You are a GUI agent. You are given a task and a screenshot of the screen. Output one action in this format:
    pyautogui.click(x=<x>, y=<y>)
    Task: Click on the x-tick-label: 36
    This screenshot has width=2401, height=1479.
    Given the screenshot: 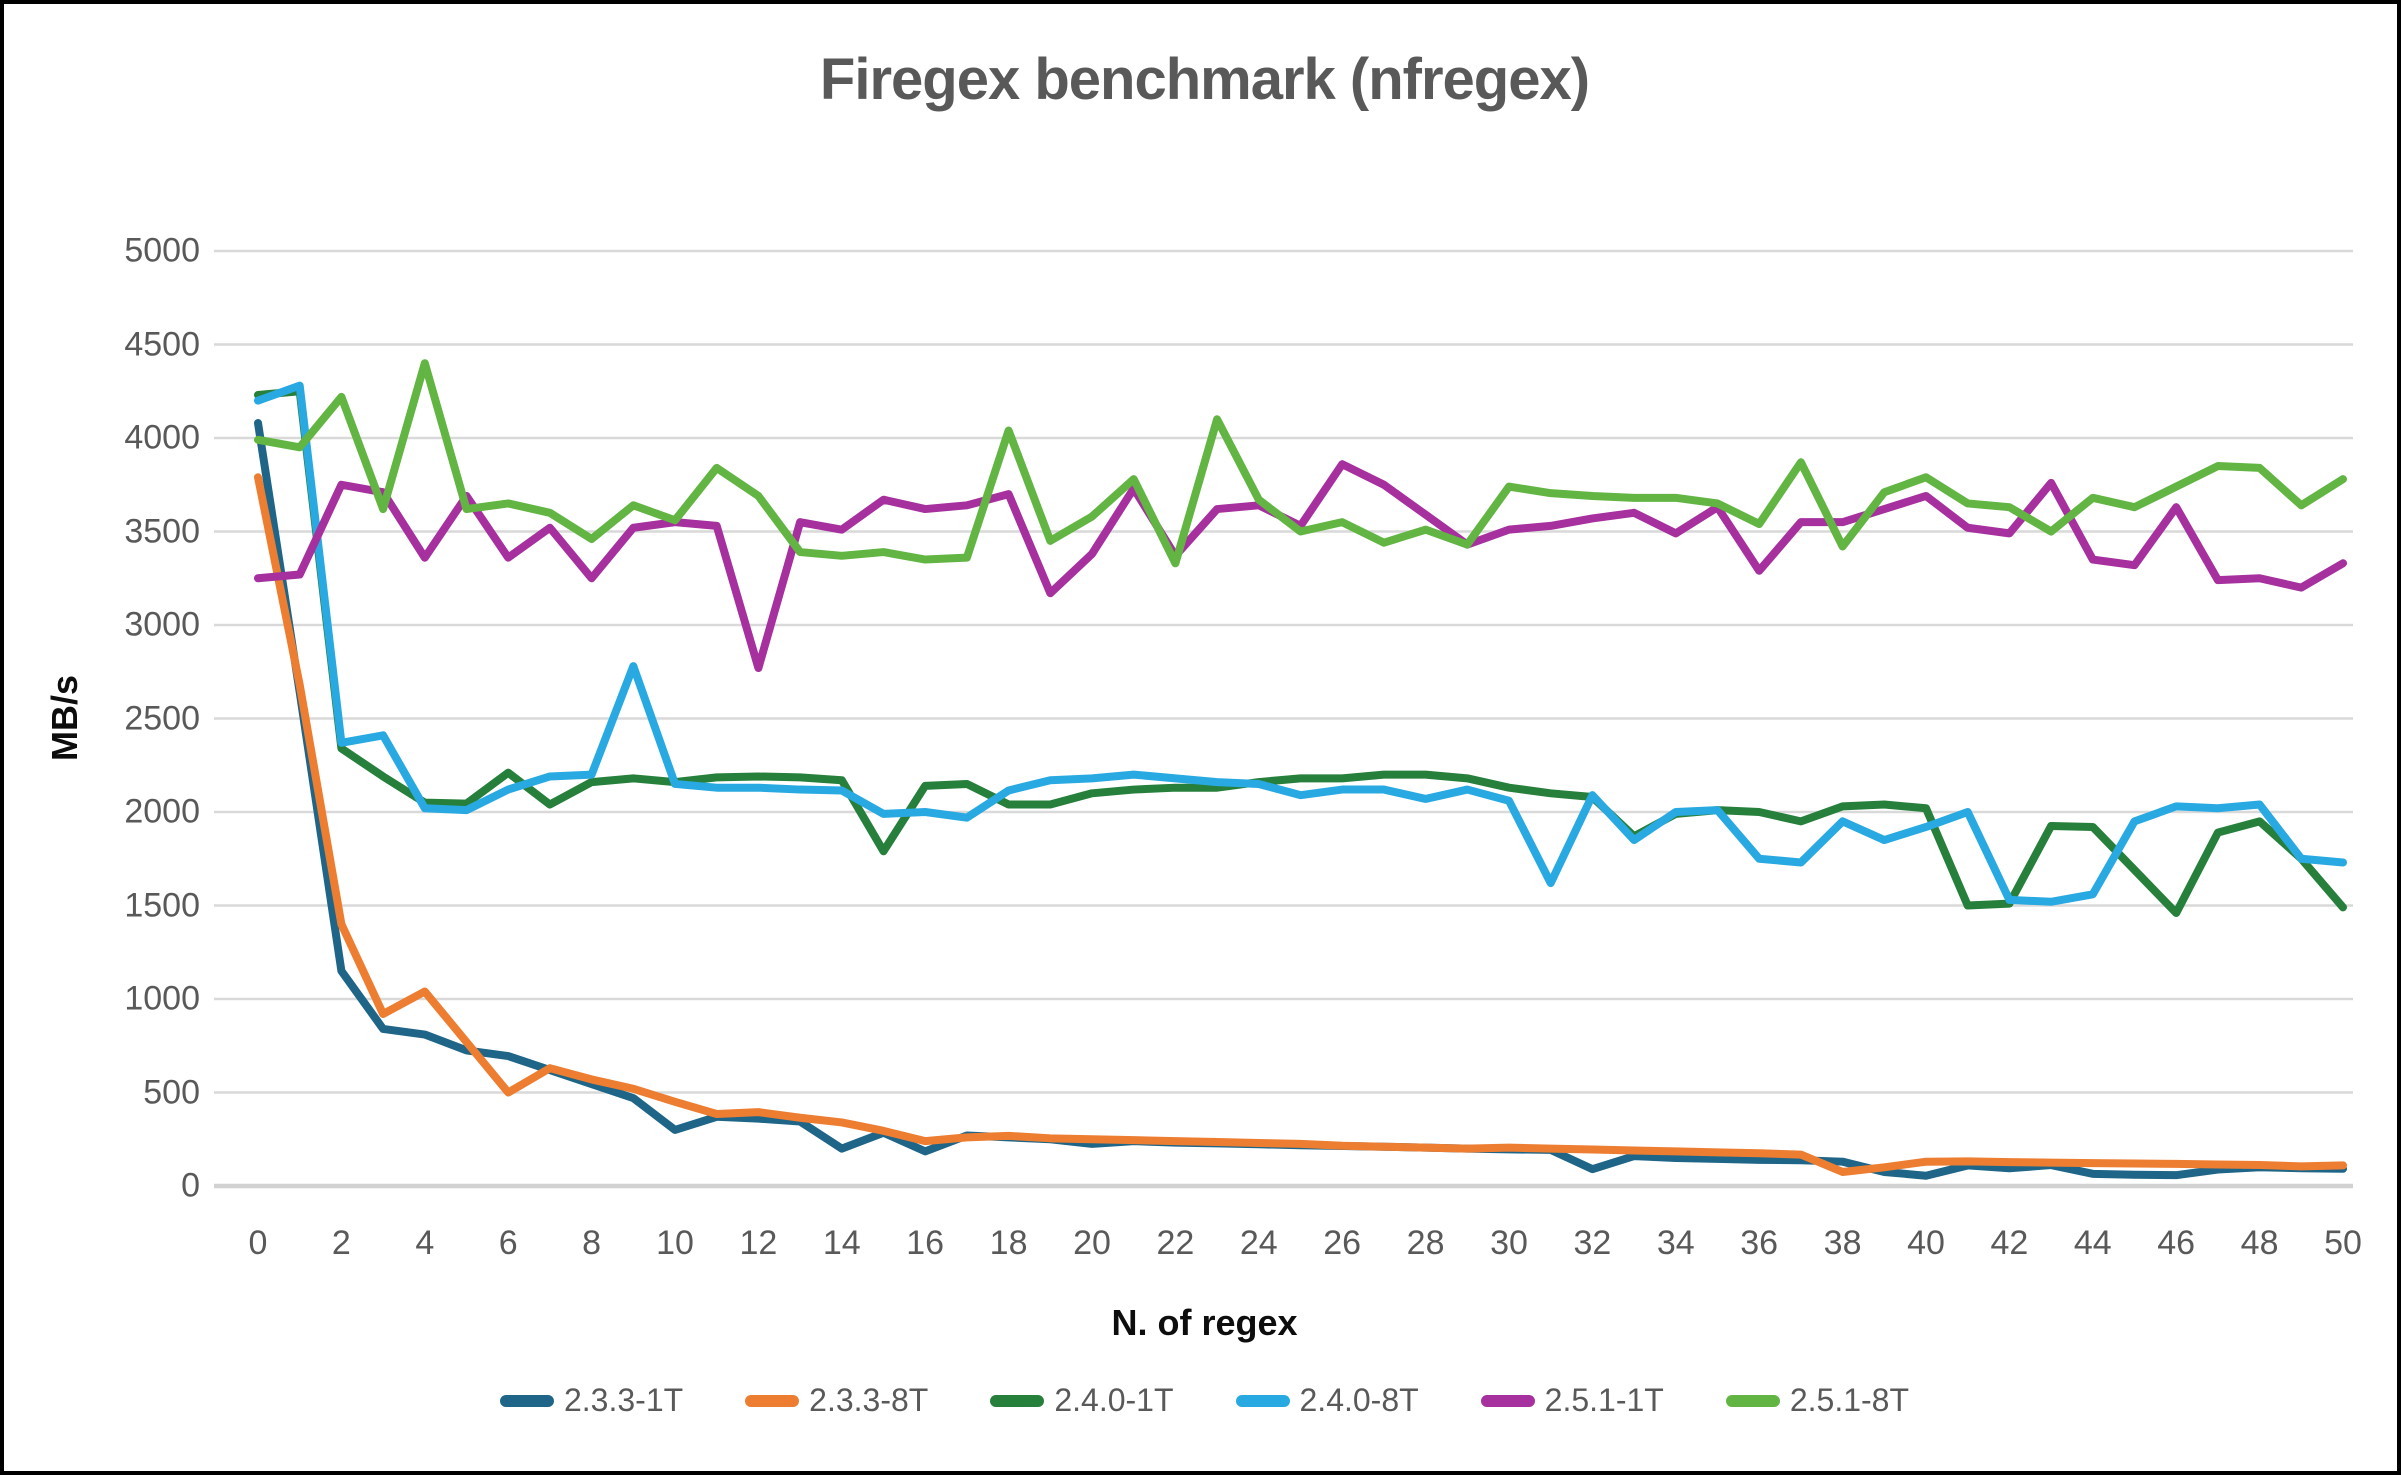 What is the action you would take?
    pyautogui.click(x=1759, y=1243)
    